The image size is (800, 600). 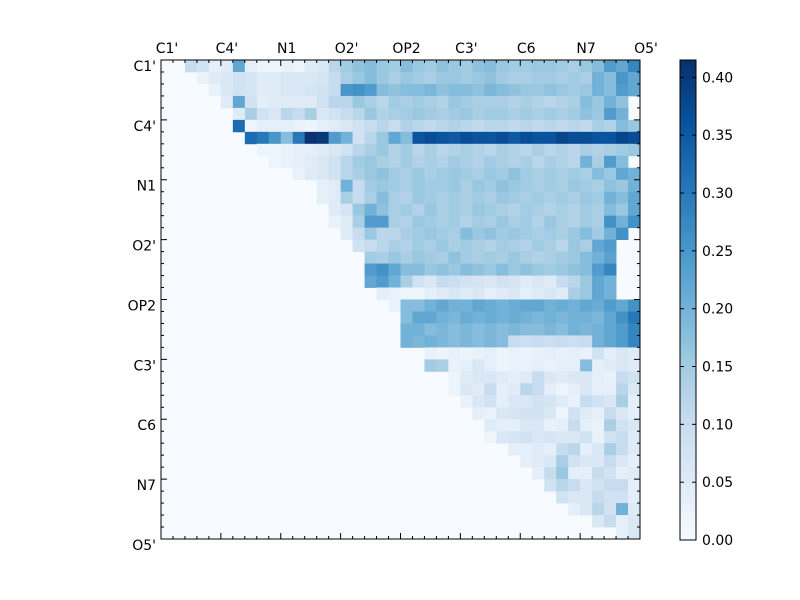 I want to click on colorbar-tick-label: 0.35, so click(x=717, y=136).